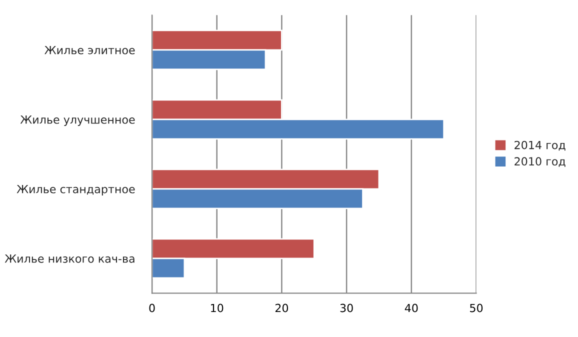 This screenshot has height=337, width=578. Describe the element at coordinates (540, 145) in the screenshot. I see `legend-label: 2014 год` at that location.